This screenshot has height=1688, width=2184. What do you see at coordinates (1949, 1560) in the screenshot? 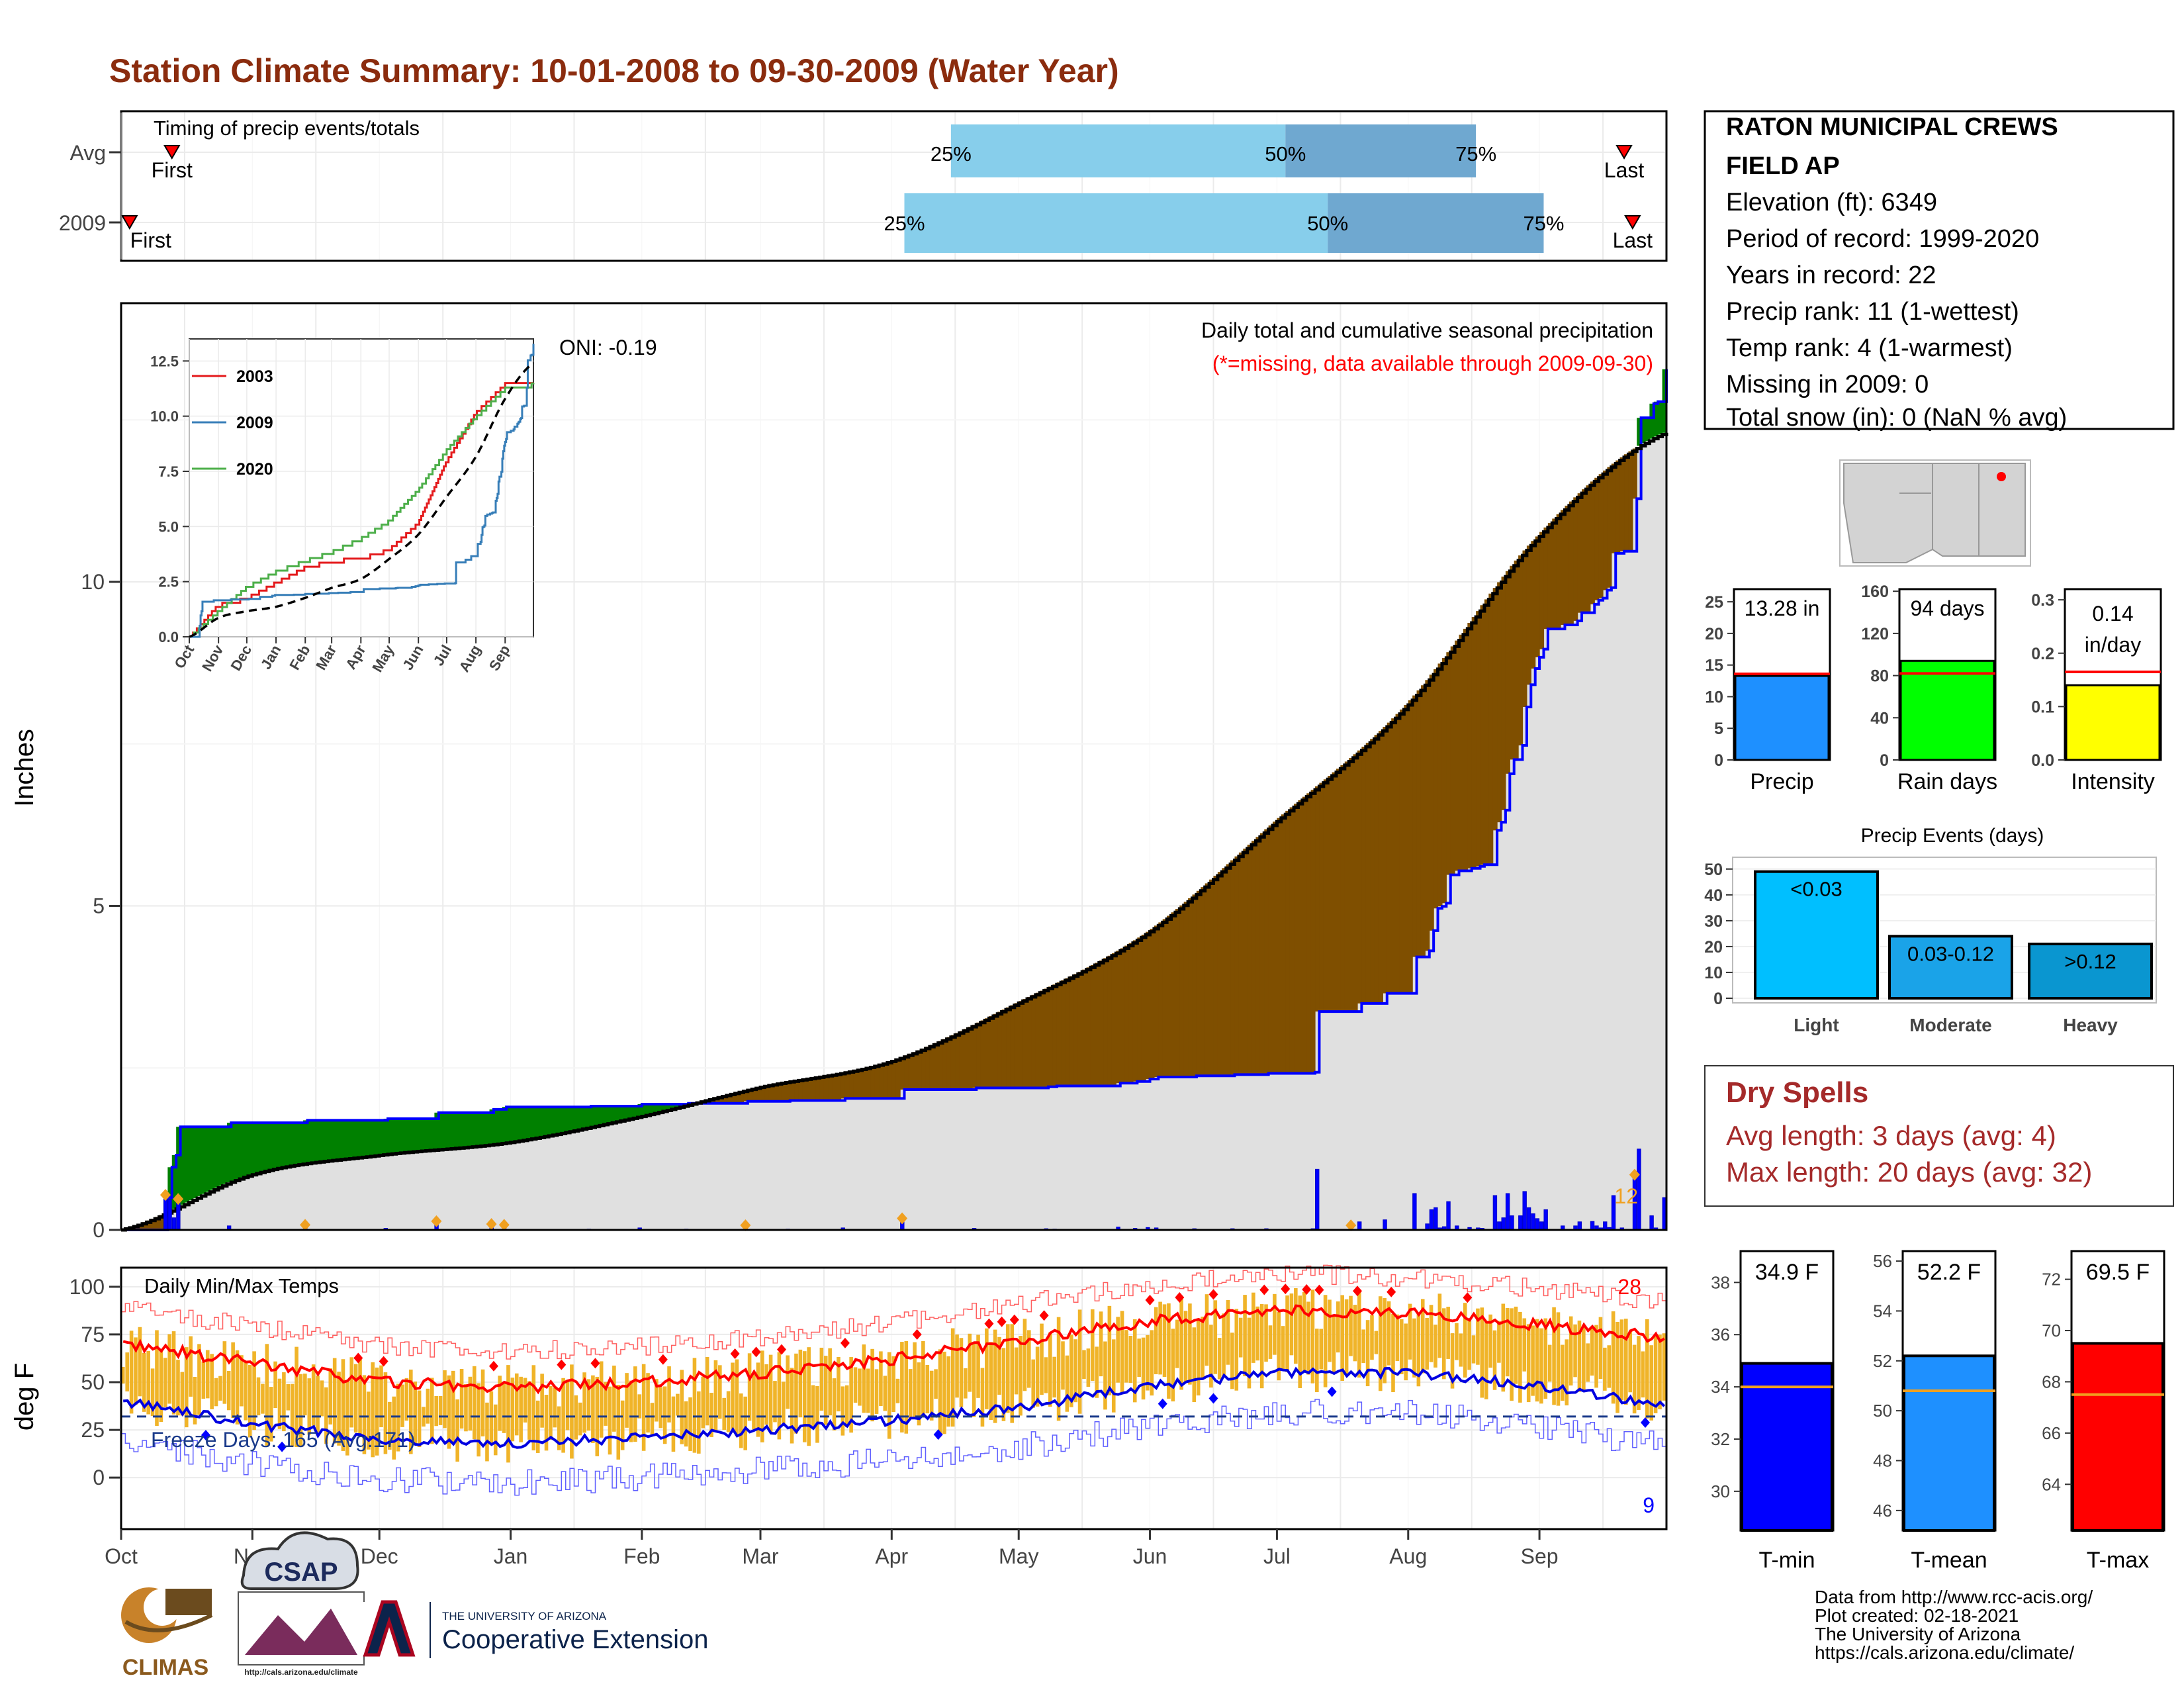
I see `temp-summary-bar-label: T-mean` at bounding box center [1949, 1560].